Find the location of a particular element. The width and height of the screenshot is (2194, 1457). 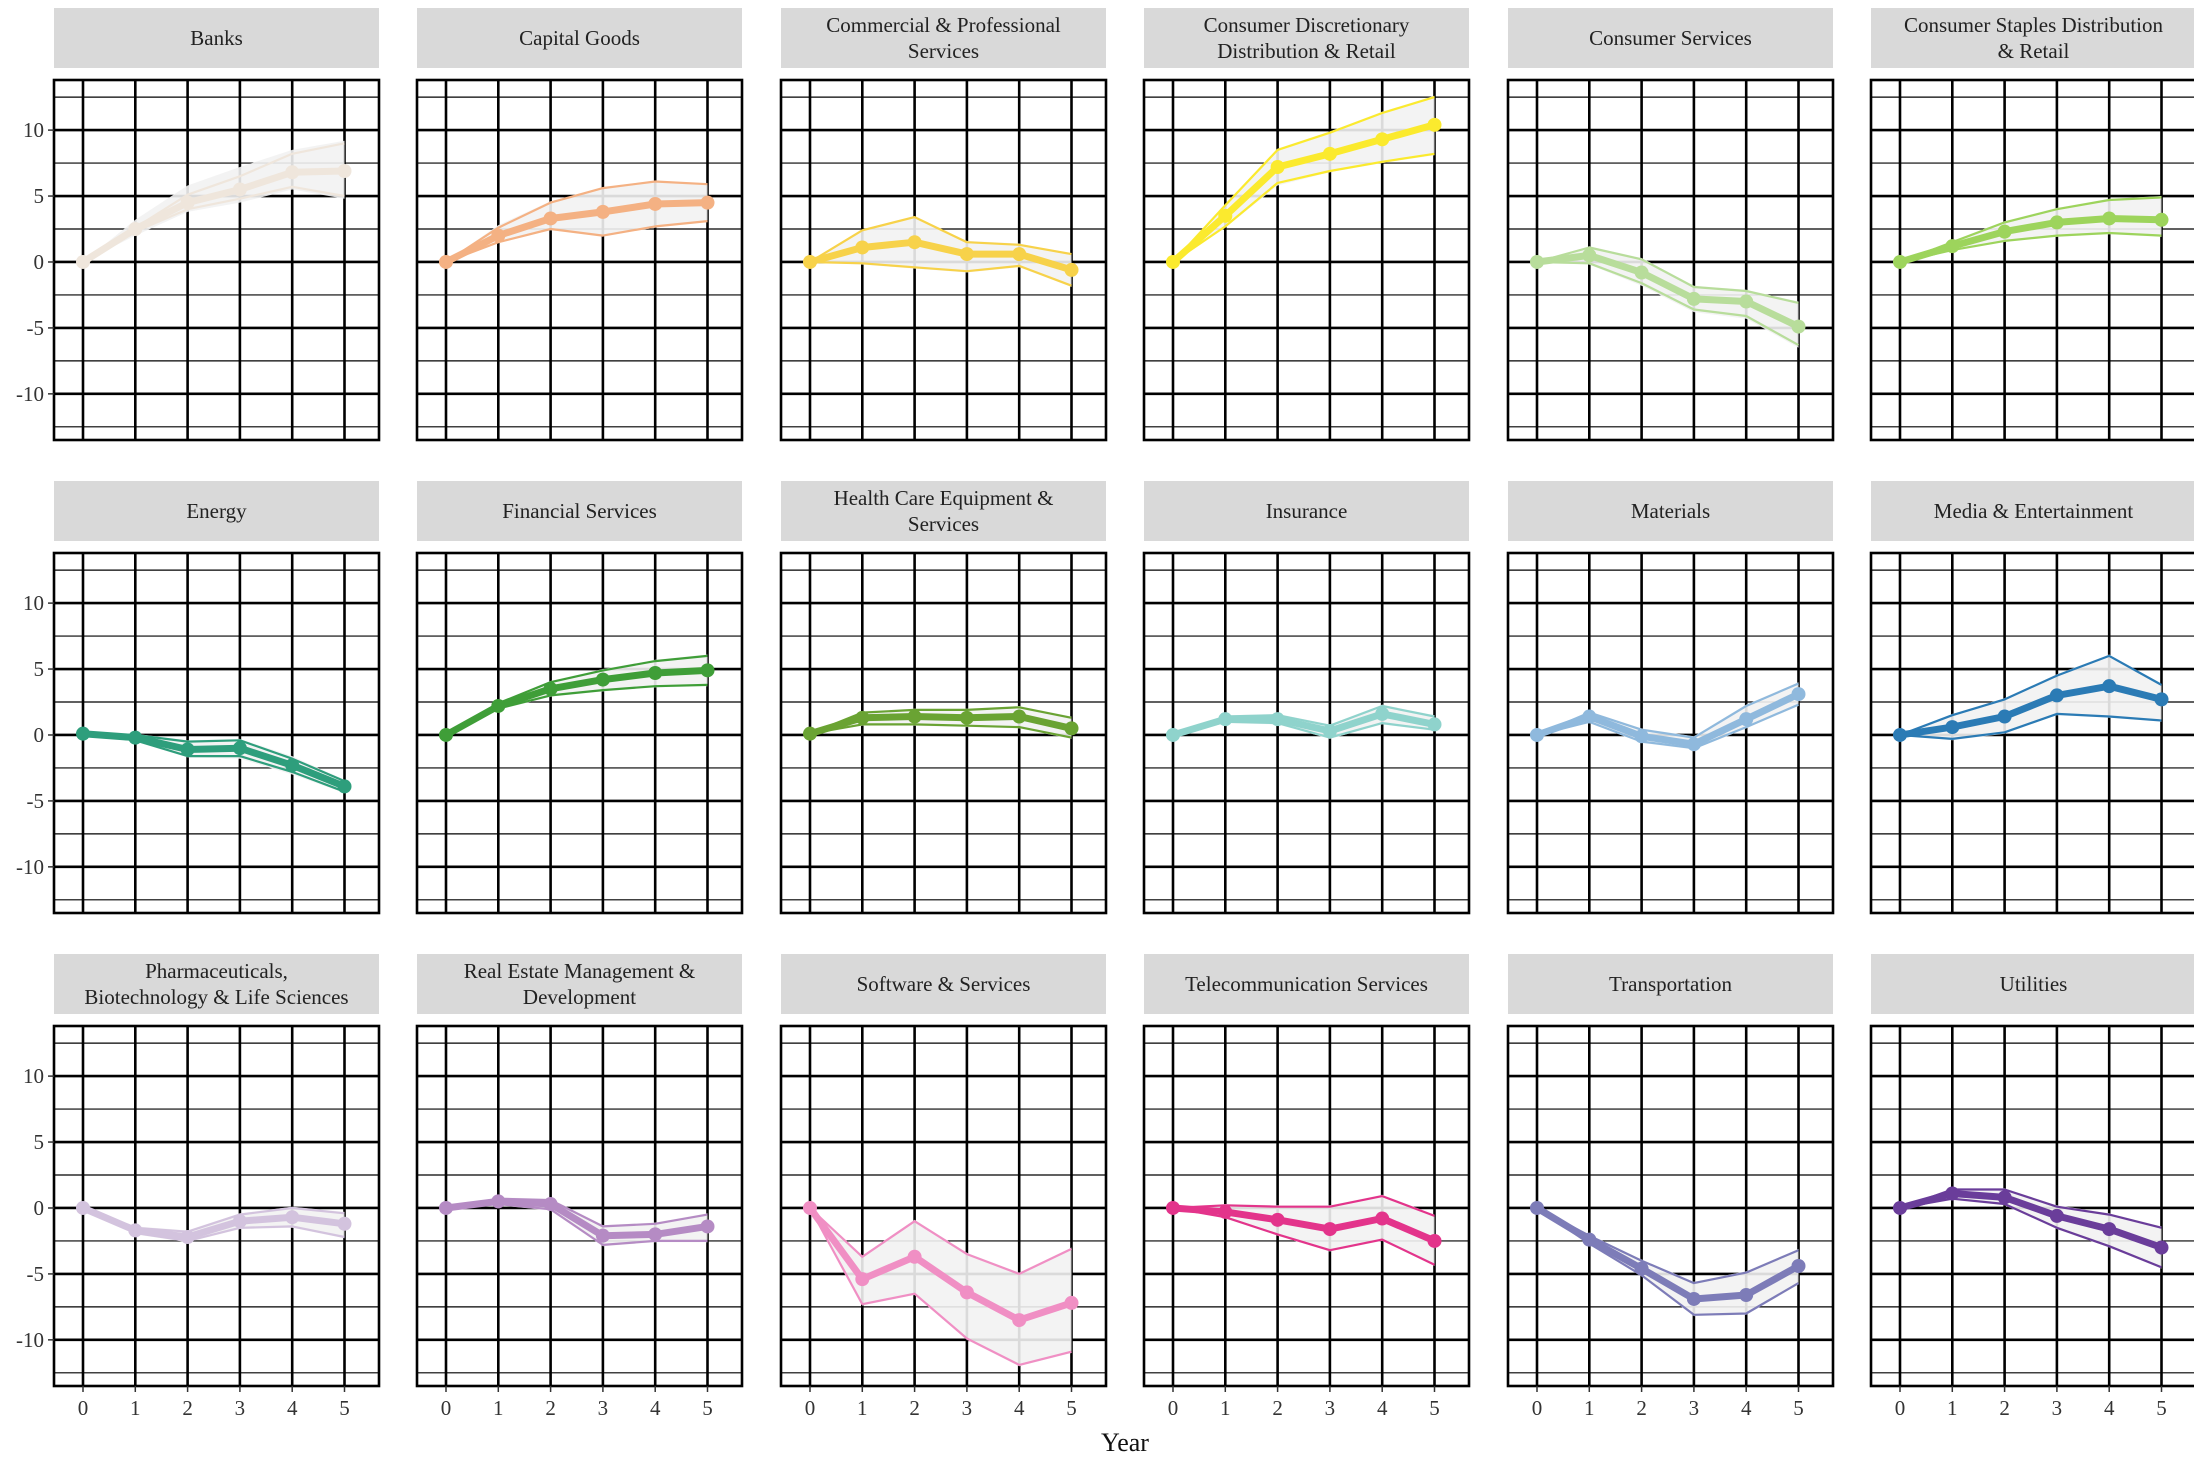

facet-title: Capital Goods is located at coordinates (579, 38).